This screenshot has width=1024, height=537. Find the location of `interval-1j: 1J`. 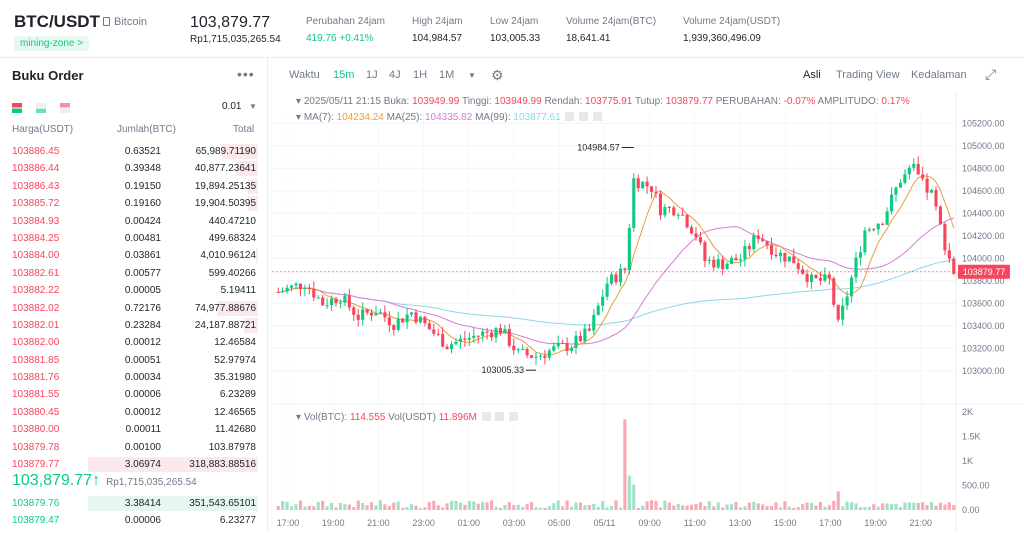

interval-1j: 1J is located at coordinates (372, 75).